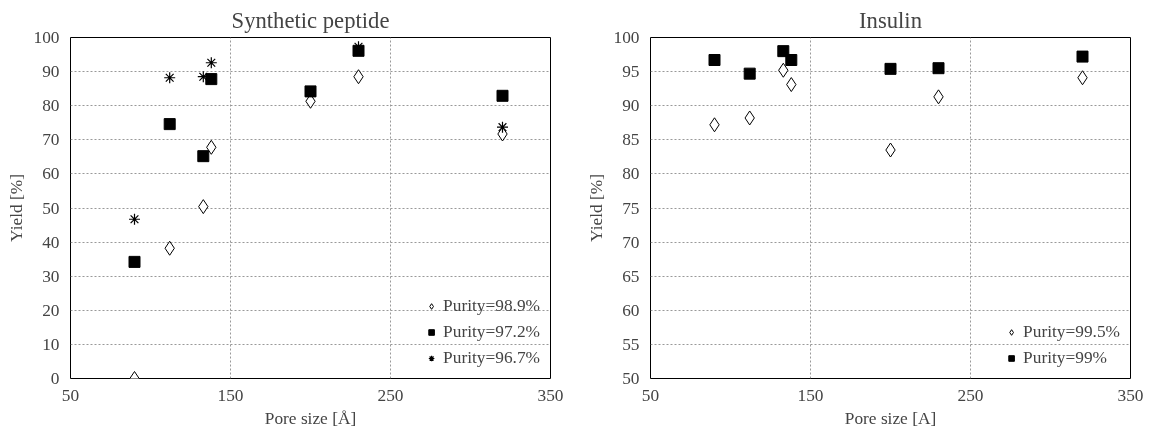  Describe the element at coordinates (51, 344) in the screenshot. I see `y-tick-label: 10` at that location.